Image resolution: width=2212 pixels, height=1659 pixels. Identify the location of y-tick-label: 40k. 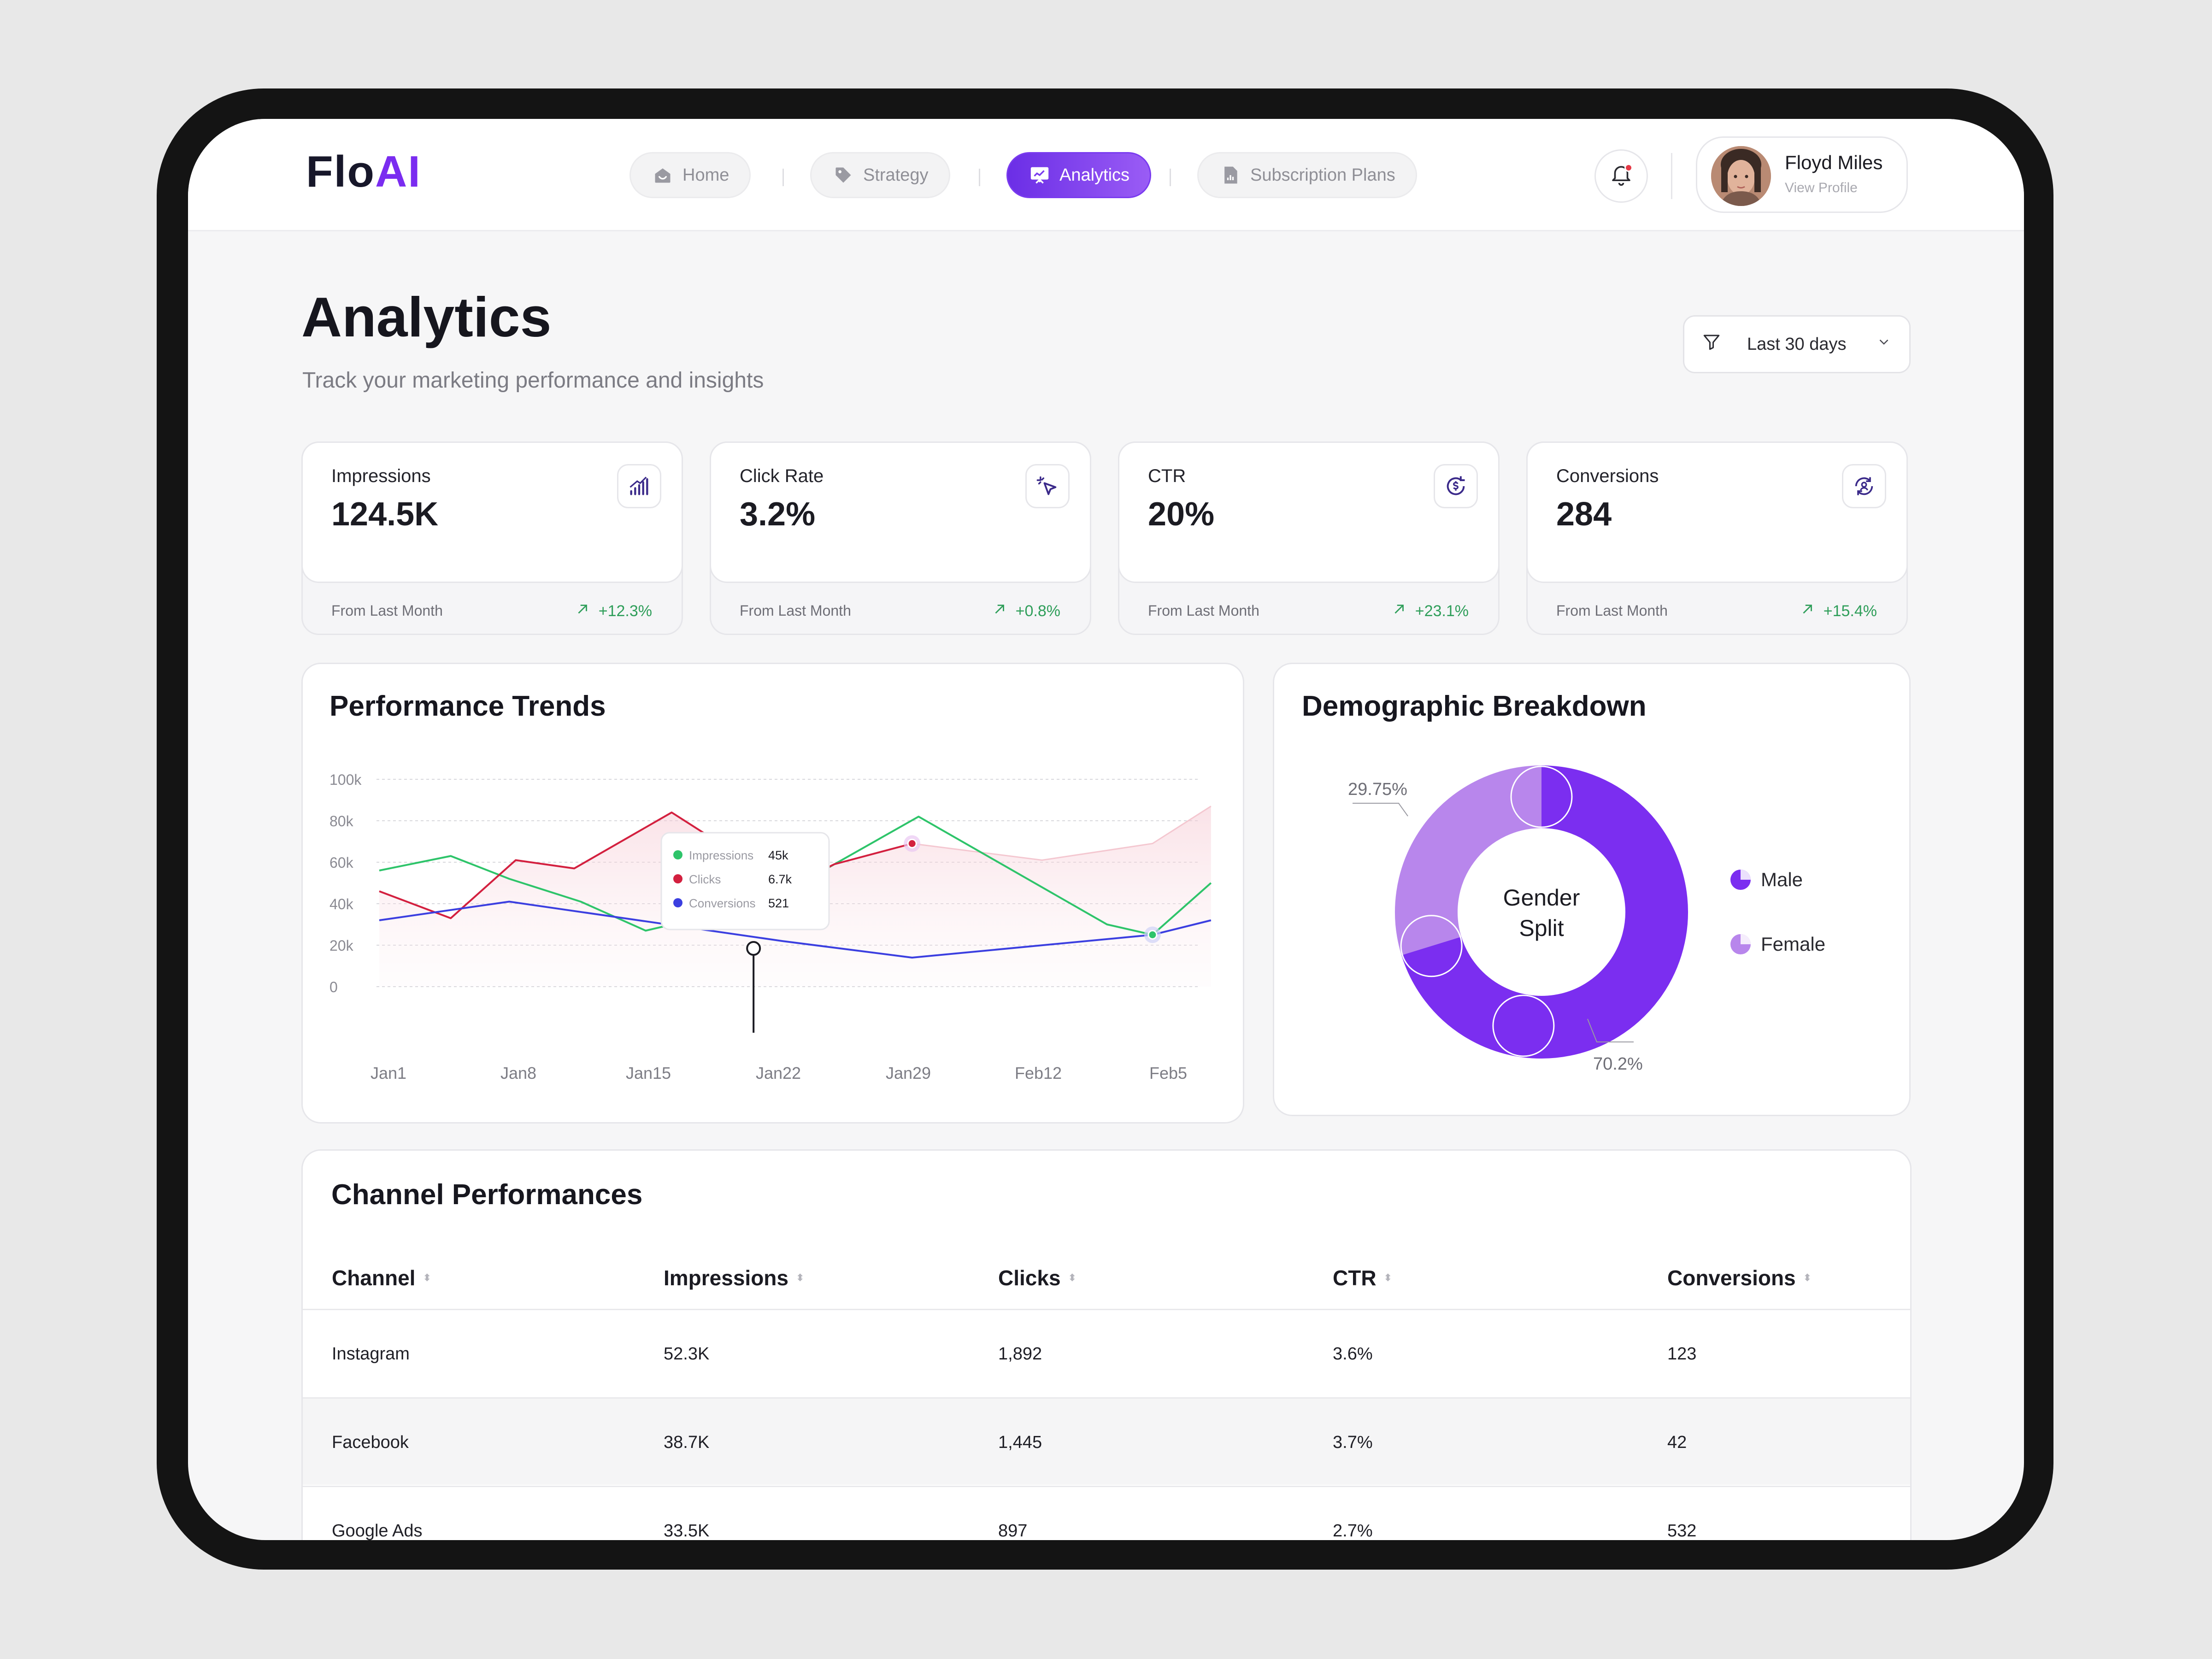
(341, 904).